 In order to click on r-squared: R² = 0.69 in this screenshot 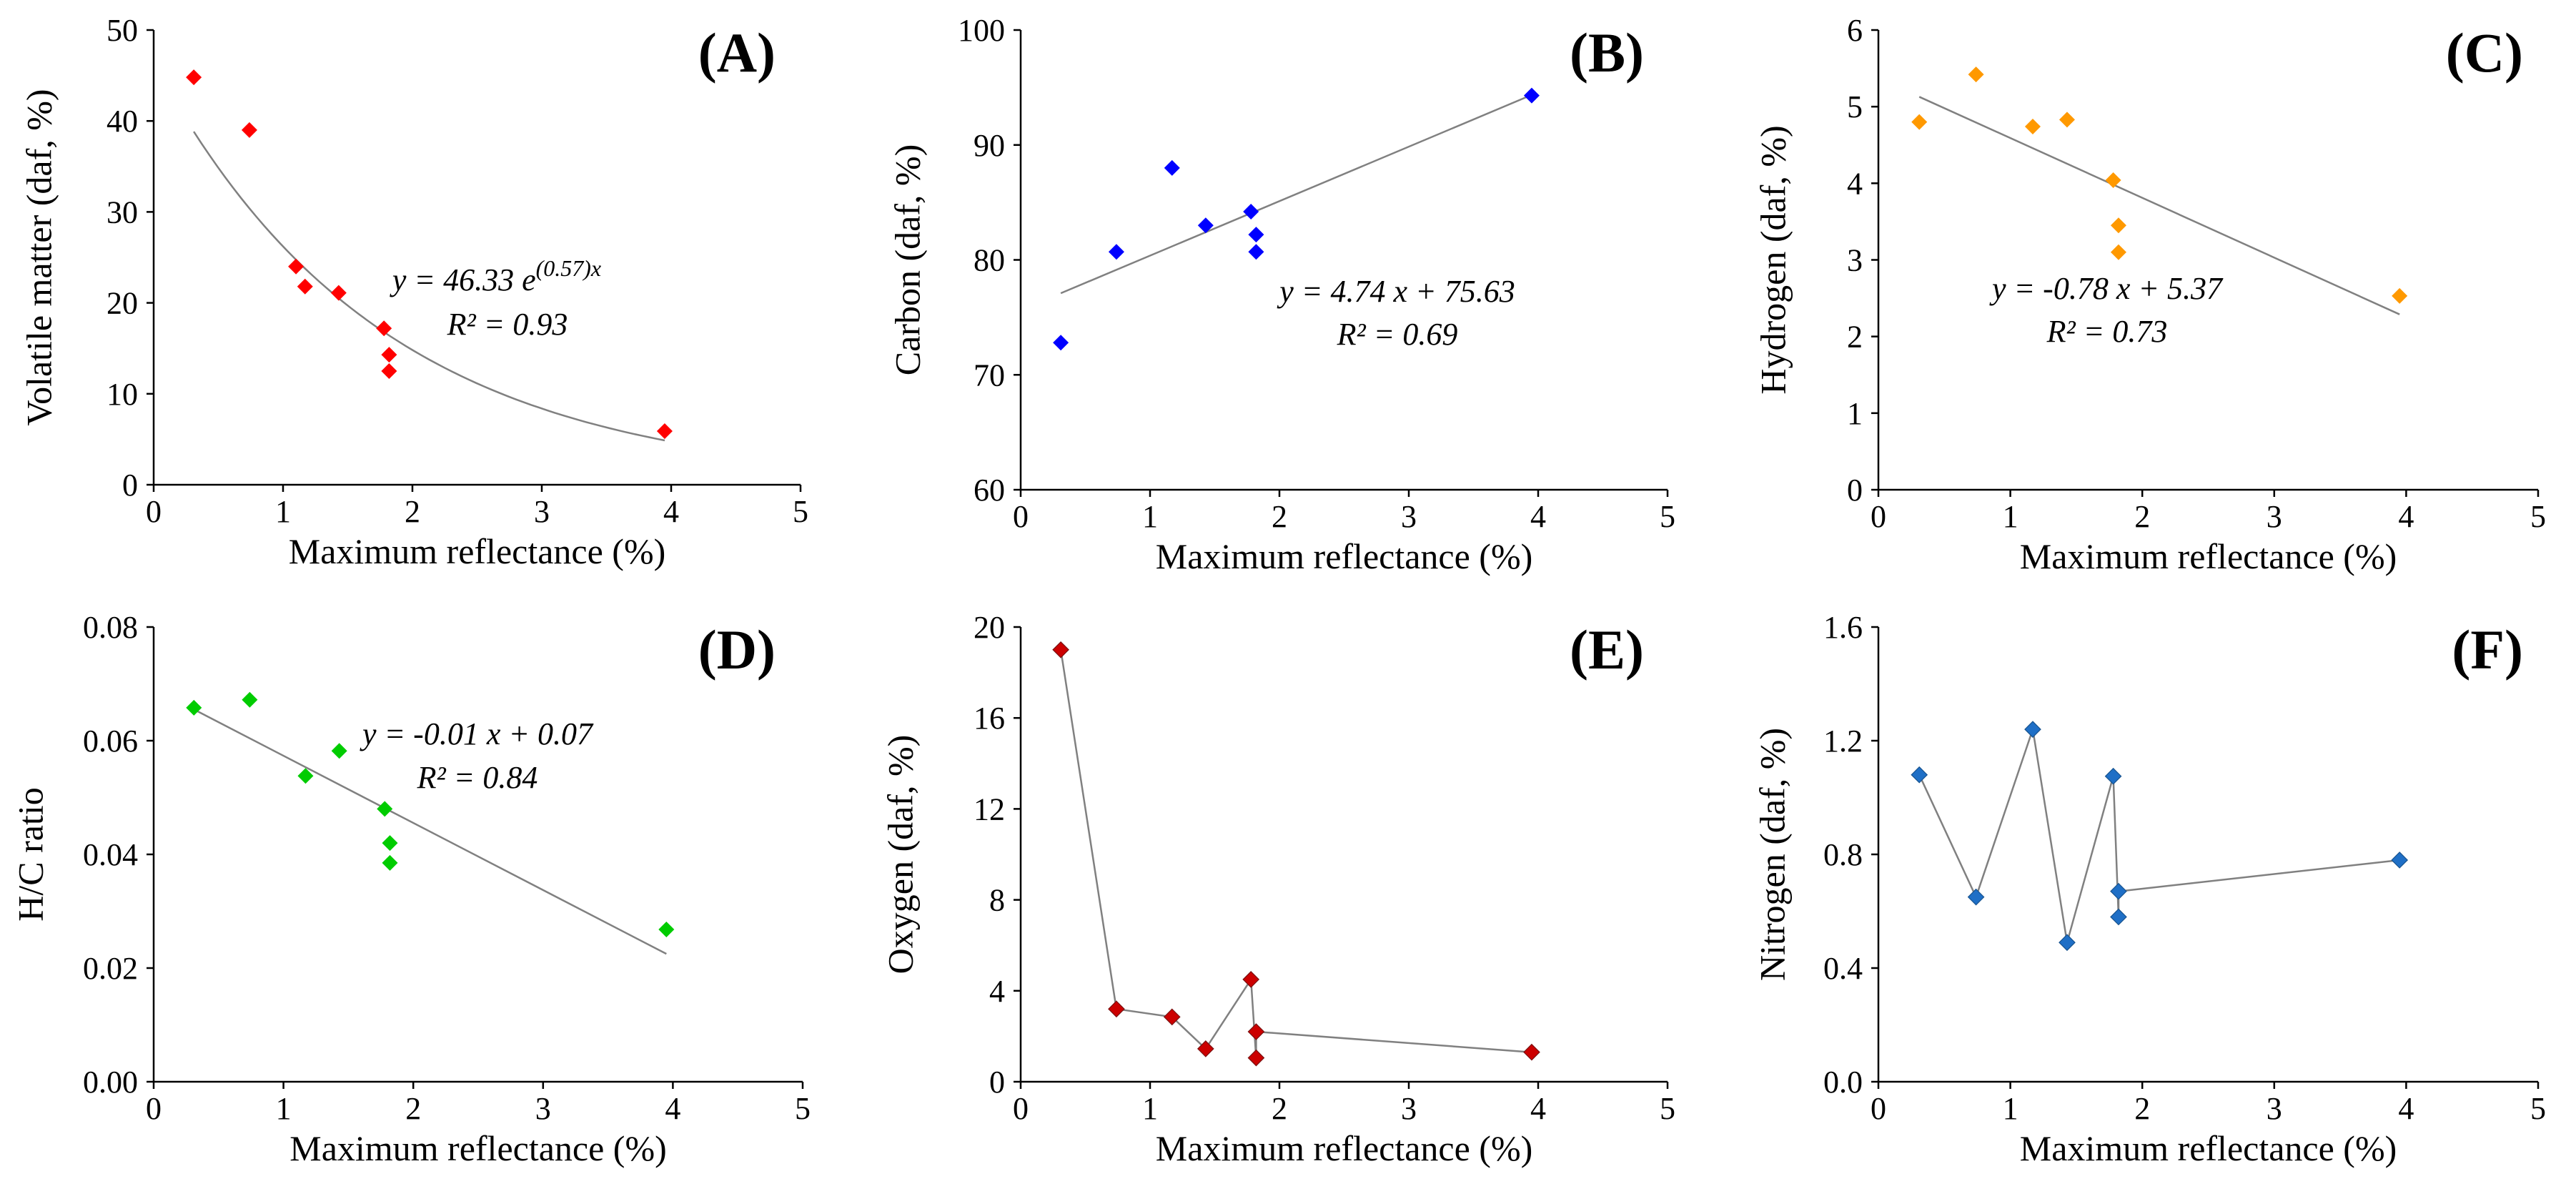, I will do `click(1398, 334)`.